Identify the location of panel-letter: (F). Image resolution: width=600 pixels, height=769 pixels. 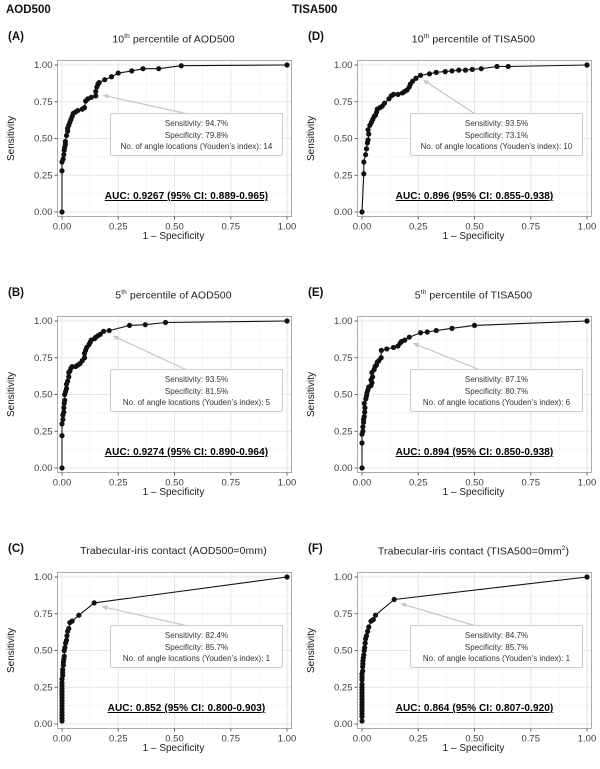
(315, 549).